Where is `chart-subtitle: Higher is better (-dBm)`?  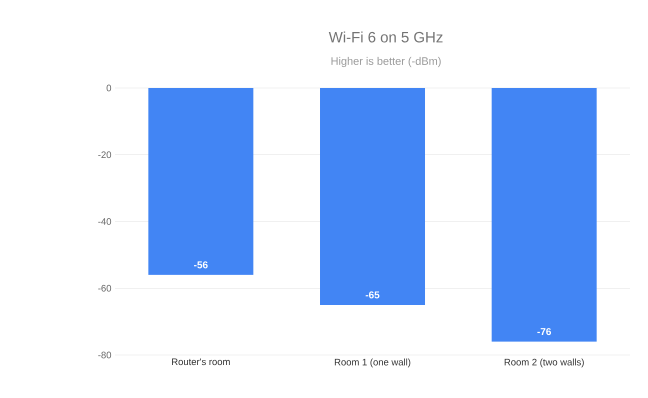
chart-subtitle: Higher is better (-dBm) is located at coordinates (386, 62).